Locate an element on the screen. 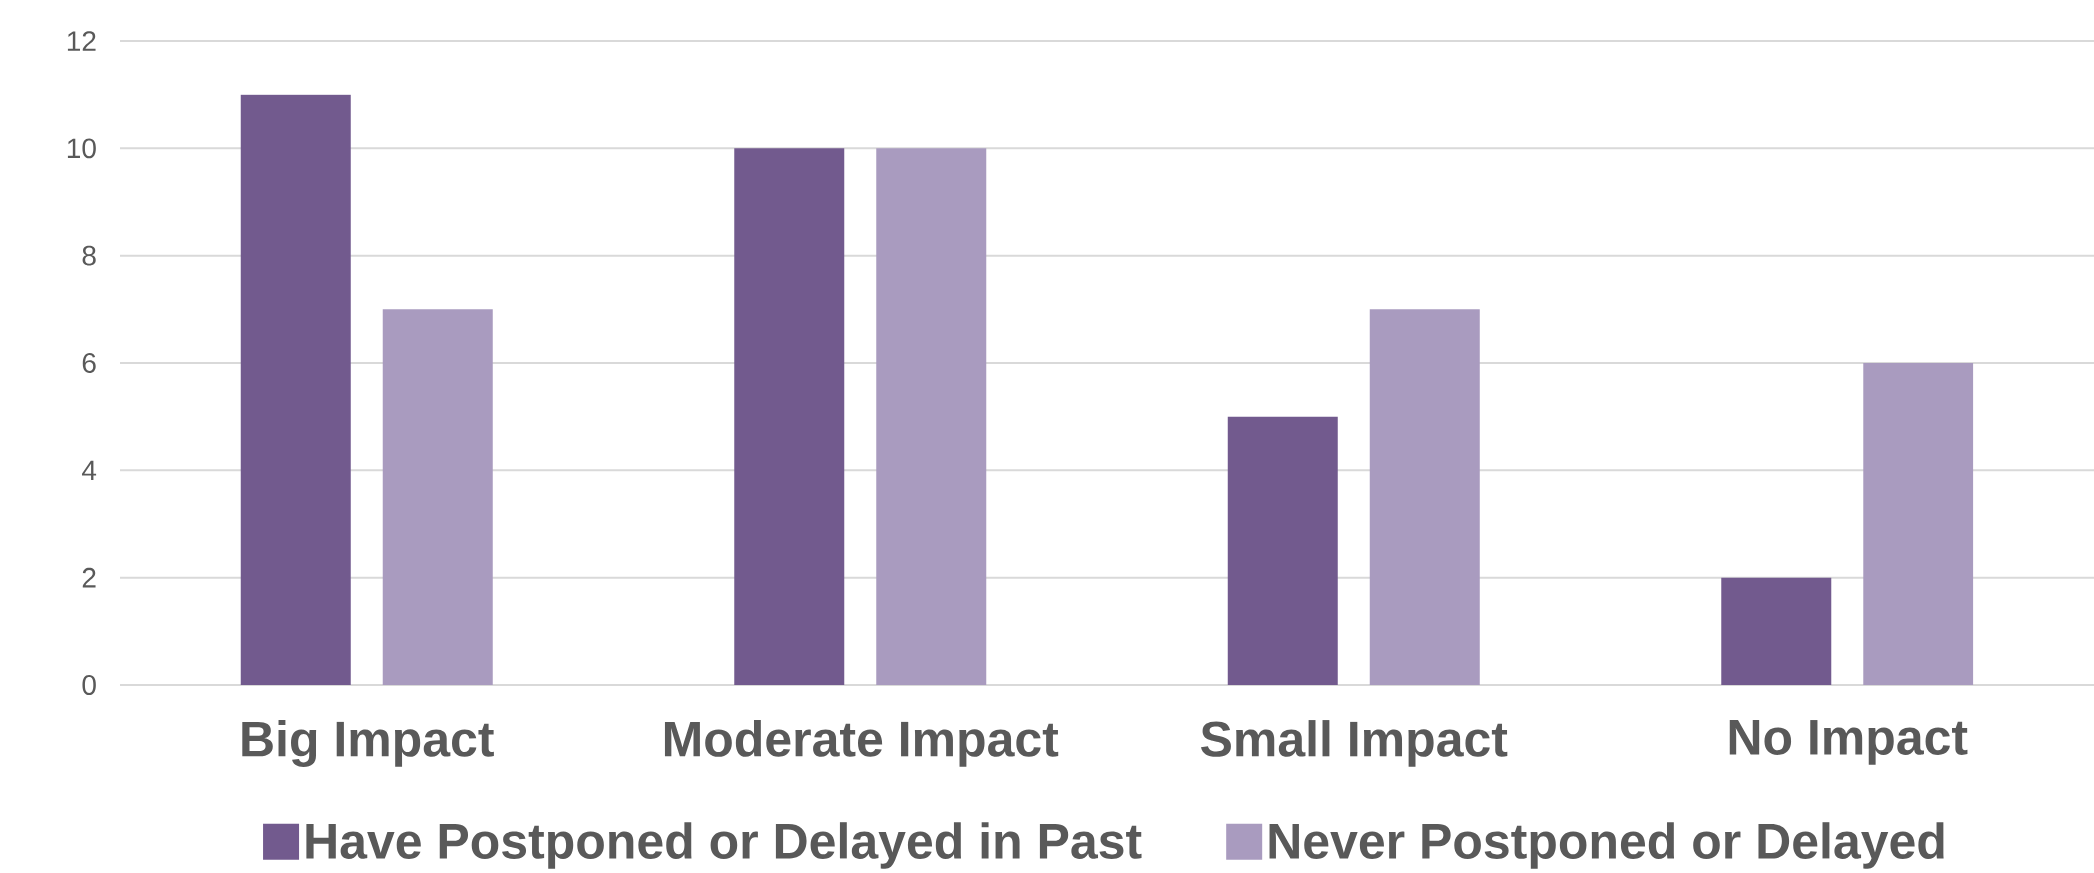  x-tick-label: Small Impact is located at coordinates (1354, 743).